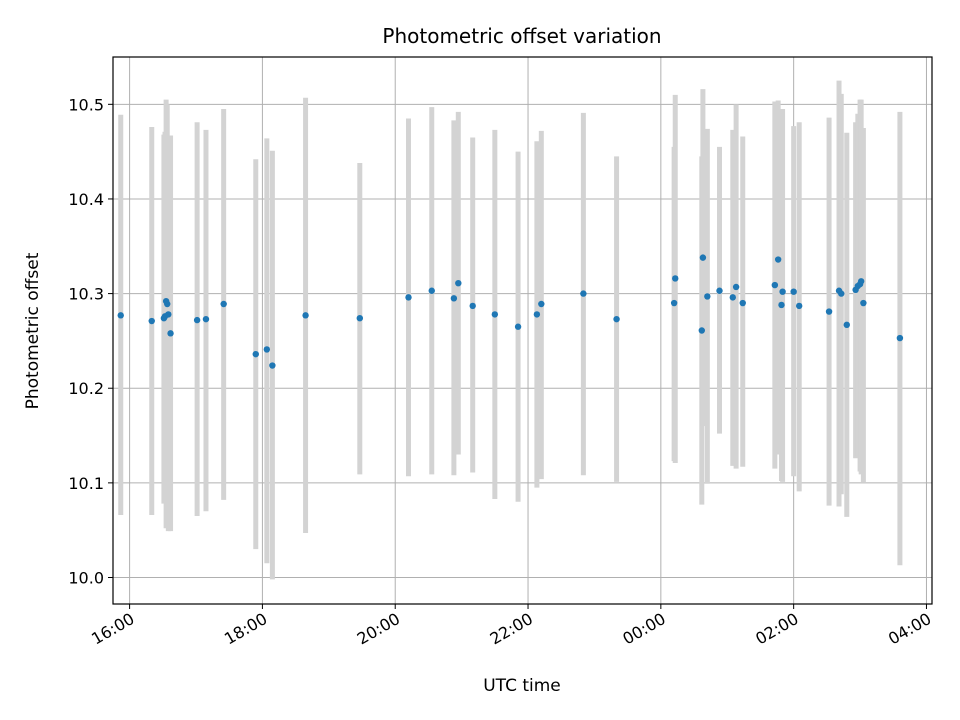 The height and width of the screenshot is (720, 960). Describe the element at coordinates (90, 341) in the screenshot. I see `y-axis-ticks: 10.0 10.1 10.2 10.3 10.4 10.5` at that location.